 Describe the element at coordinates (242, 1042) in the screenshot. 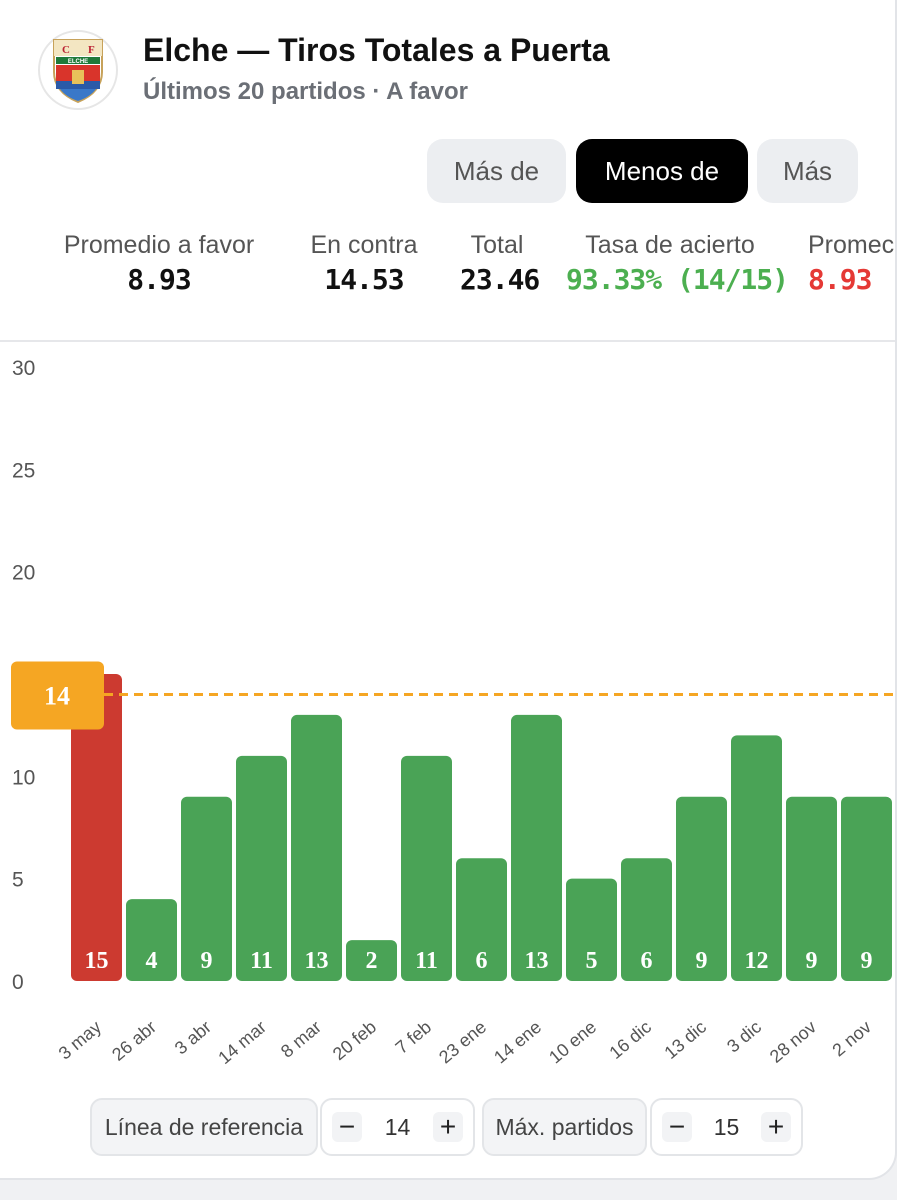

I see `x-tick-label: 14 mar` at that location.